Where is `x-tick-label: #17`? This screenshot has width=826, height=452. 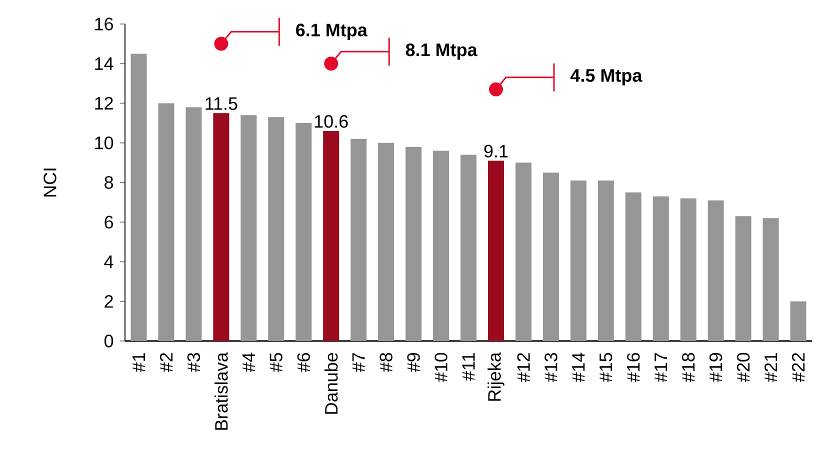 x-tick-label: #17 is located at coordinates (661, 367).